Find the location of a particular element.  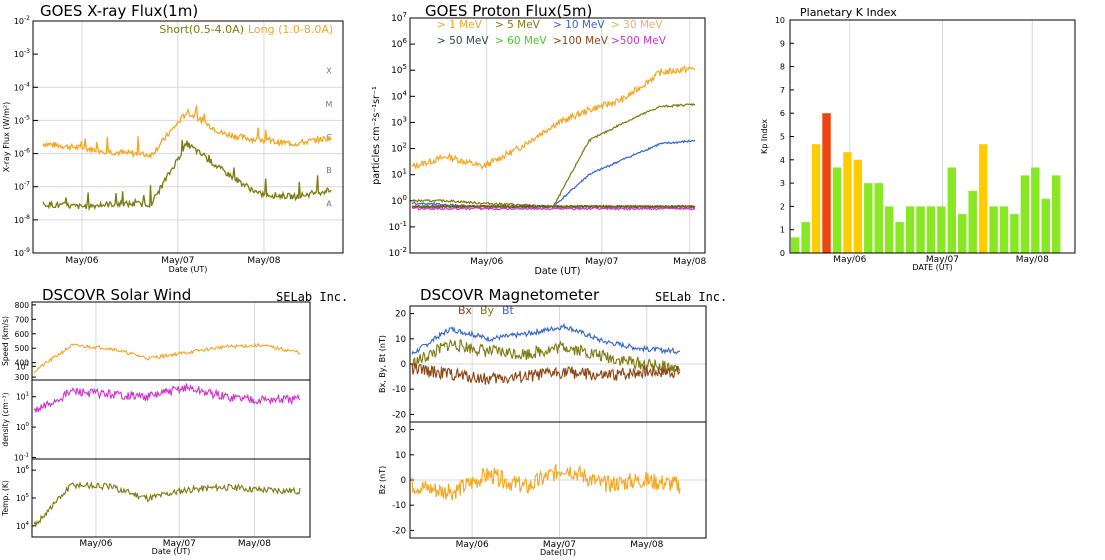

flare-class-label: B is located at coordinates (329, 170).